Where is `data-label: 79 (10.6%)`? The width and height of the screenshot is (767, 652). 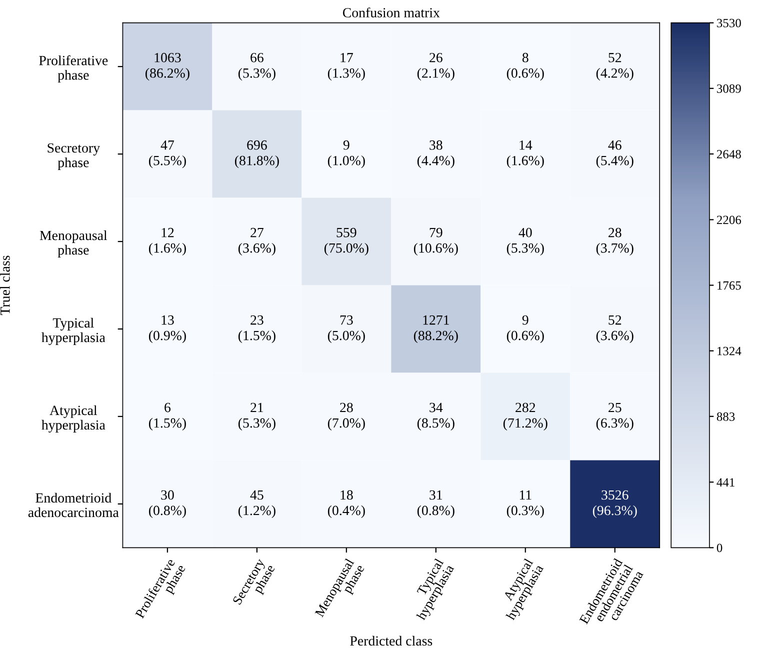
data-label: 79 (10.6%) is located at coordinates (436, 242).